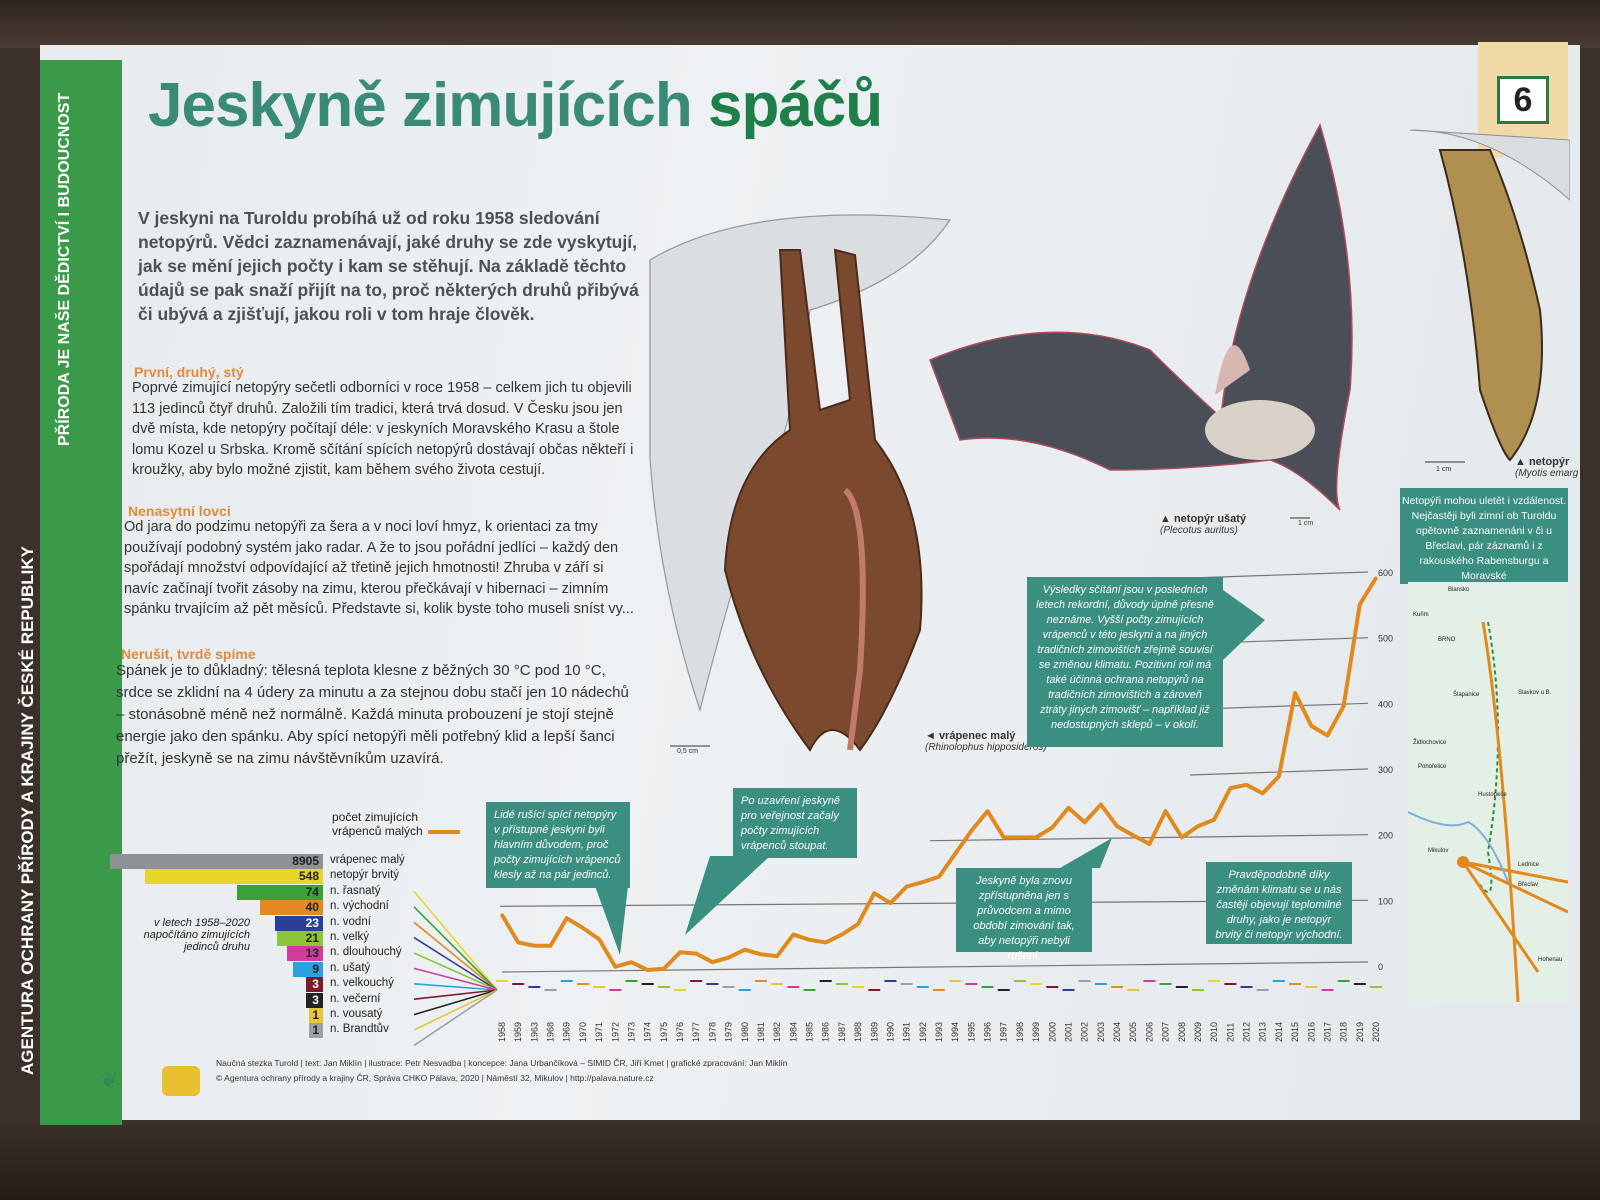  I want to click on x-tick-label: 1968, so click(551, 1032).